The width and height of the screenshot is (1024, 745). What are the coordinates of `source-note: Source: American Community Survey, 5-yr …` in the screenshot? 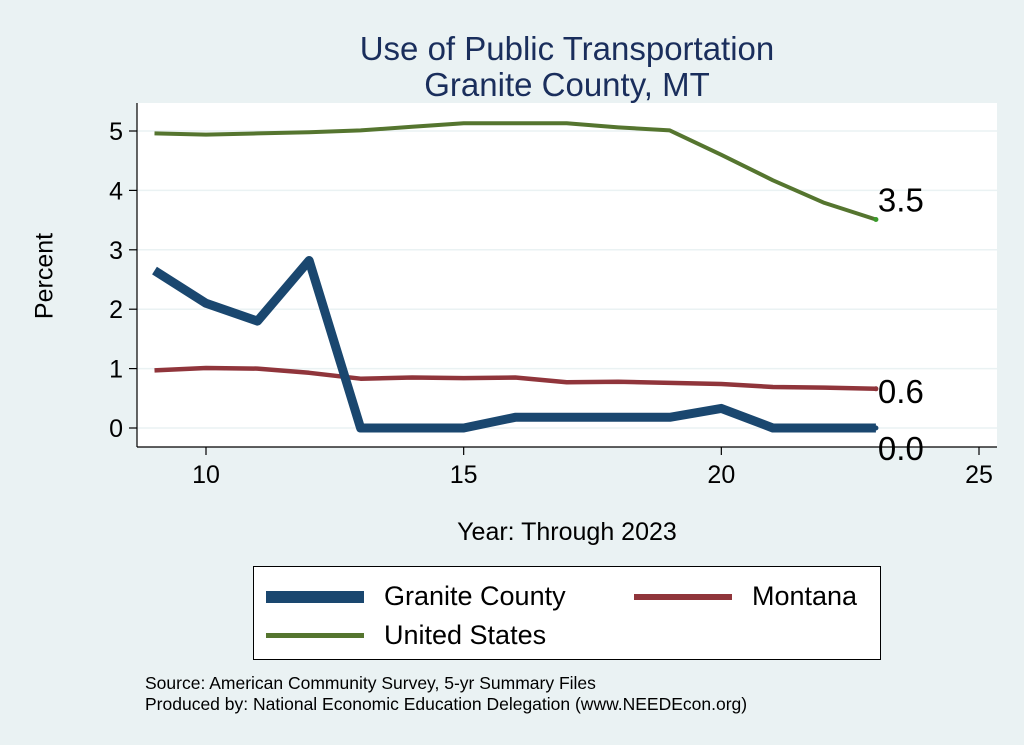 It's located at (370, 683).